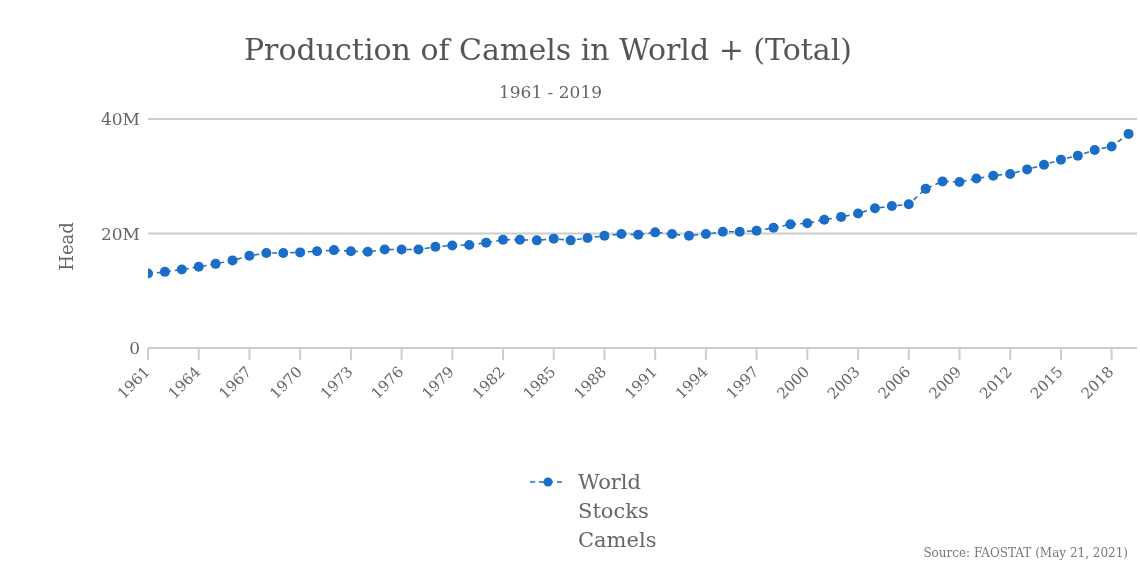 The height and width of the screenshot is (573, 1140). What do you see at coordinates (548, 49) in the screenshot?
I see `chart-title: Production of Camels in World + (Total)` at bounding box center [548, 49].